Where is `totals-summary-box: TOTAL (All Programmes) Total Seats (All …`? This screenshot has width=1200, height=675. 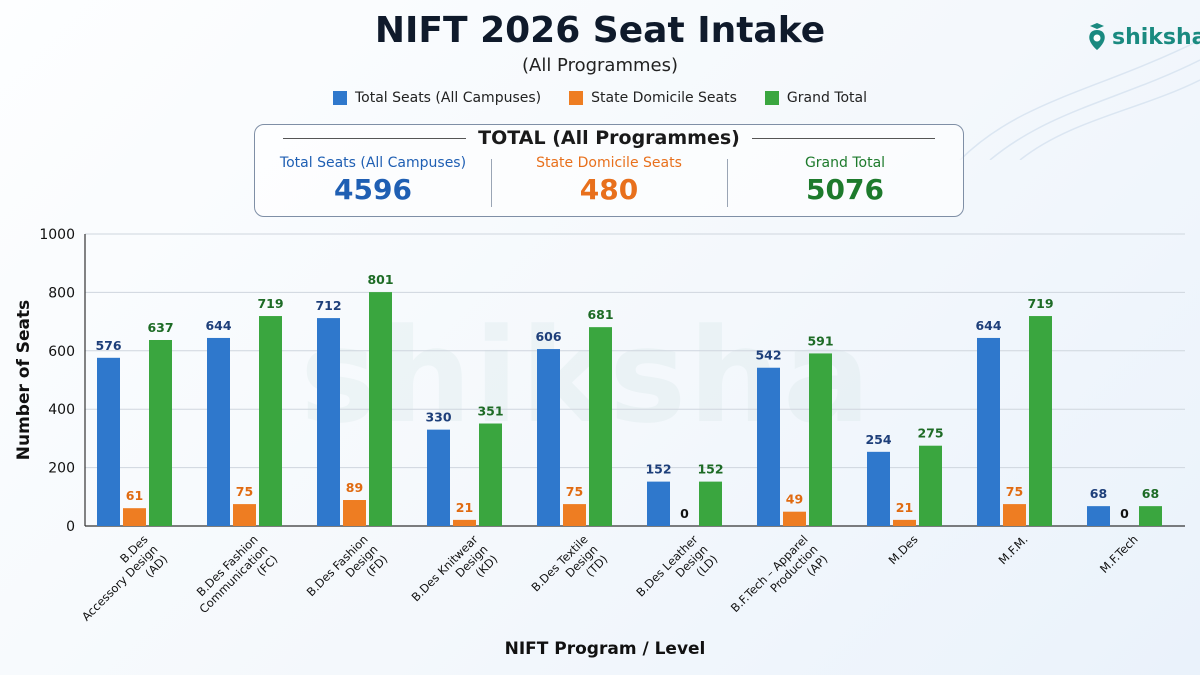
totals-summary-box: TOTAL (All Programmes) Total Seats (All … is located at coordinates (609, 170).